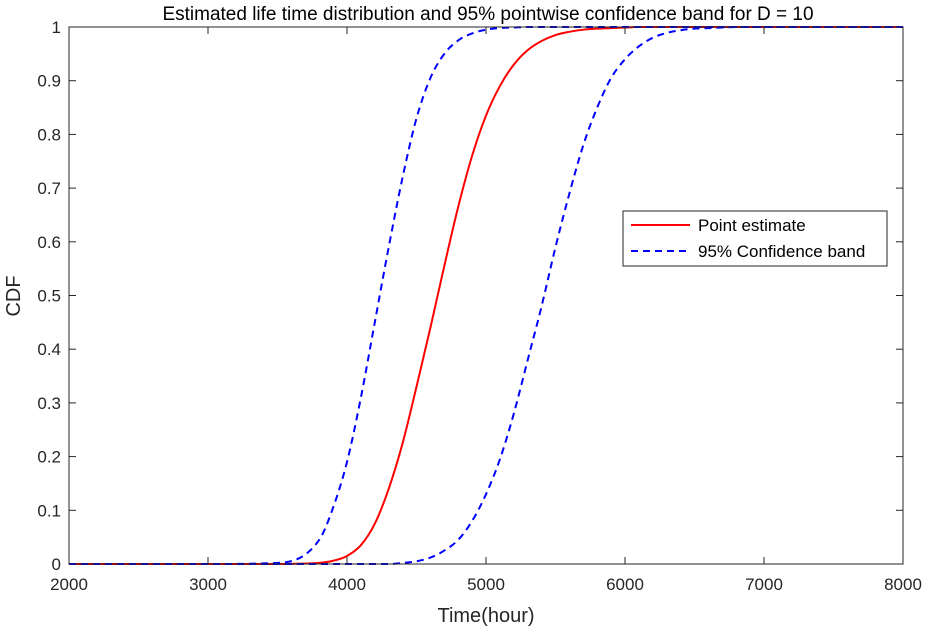 The height and width of the screenshot is (630, 928). What do you see at coordinates (49, 349) in the screenshot?
I see `y-tick-label: 0.4` at bounding box center [49, 349].